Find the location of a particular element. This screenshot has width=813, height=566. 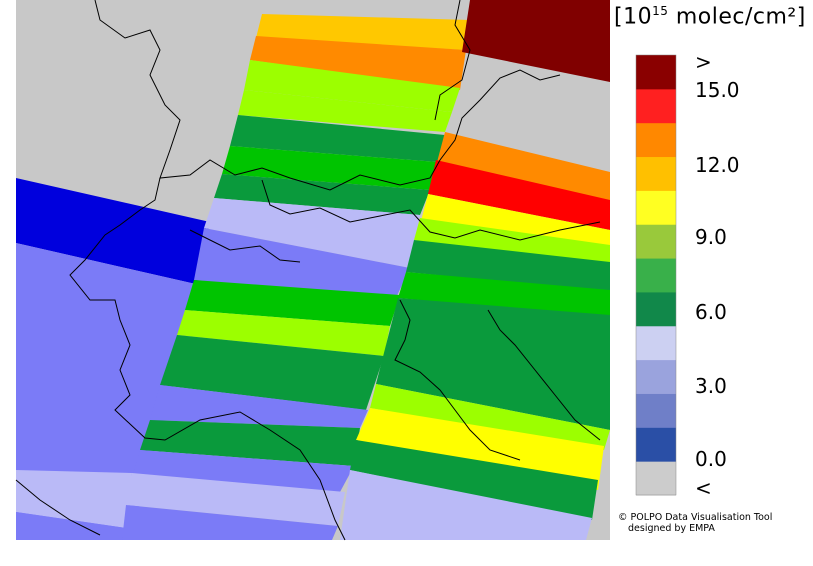

tick-label-max: > is located at coordinates (703, 62).